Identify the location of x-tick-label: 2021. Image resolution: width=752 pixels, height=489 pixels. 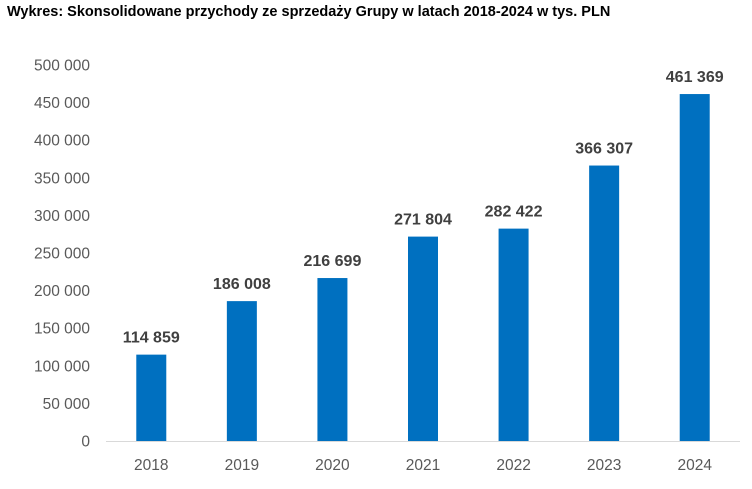
(423, 465).